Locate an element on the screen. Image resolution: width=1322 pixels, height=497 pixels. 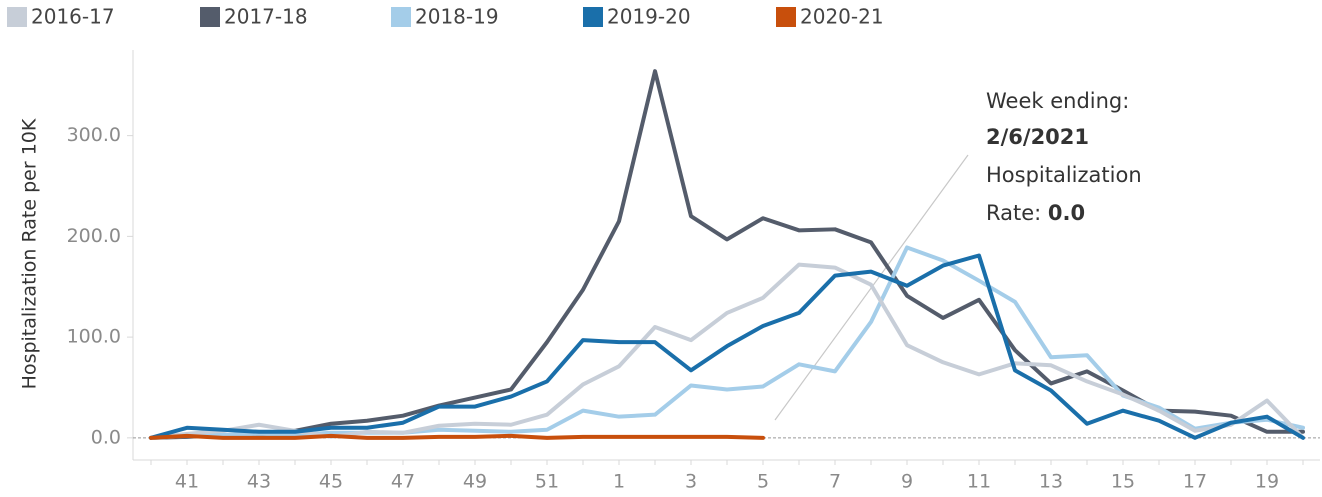
x-tick-label: 7 is located at coordinates (835, 482).